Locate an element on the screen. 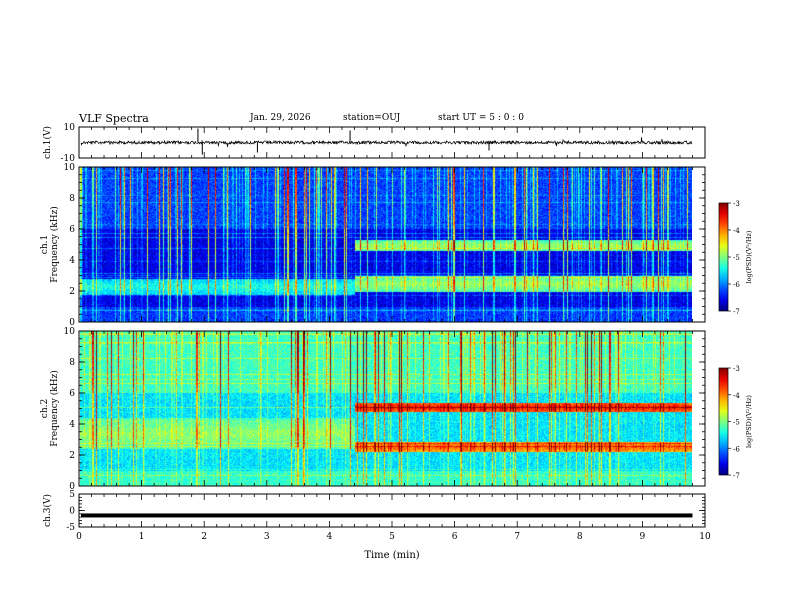 The height and width of the screenshot is (612, 792). ch3-waveform-ylabel: ch.3(V) is located at coordinates (47, 510).